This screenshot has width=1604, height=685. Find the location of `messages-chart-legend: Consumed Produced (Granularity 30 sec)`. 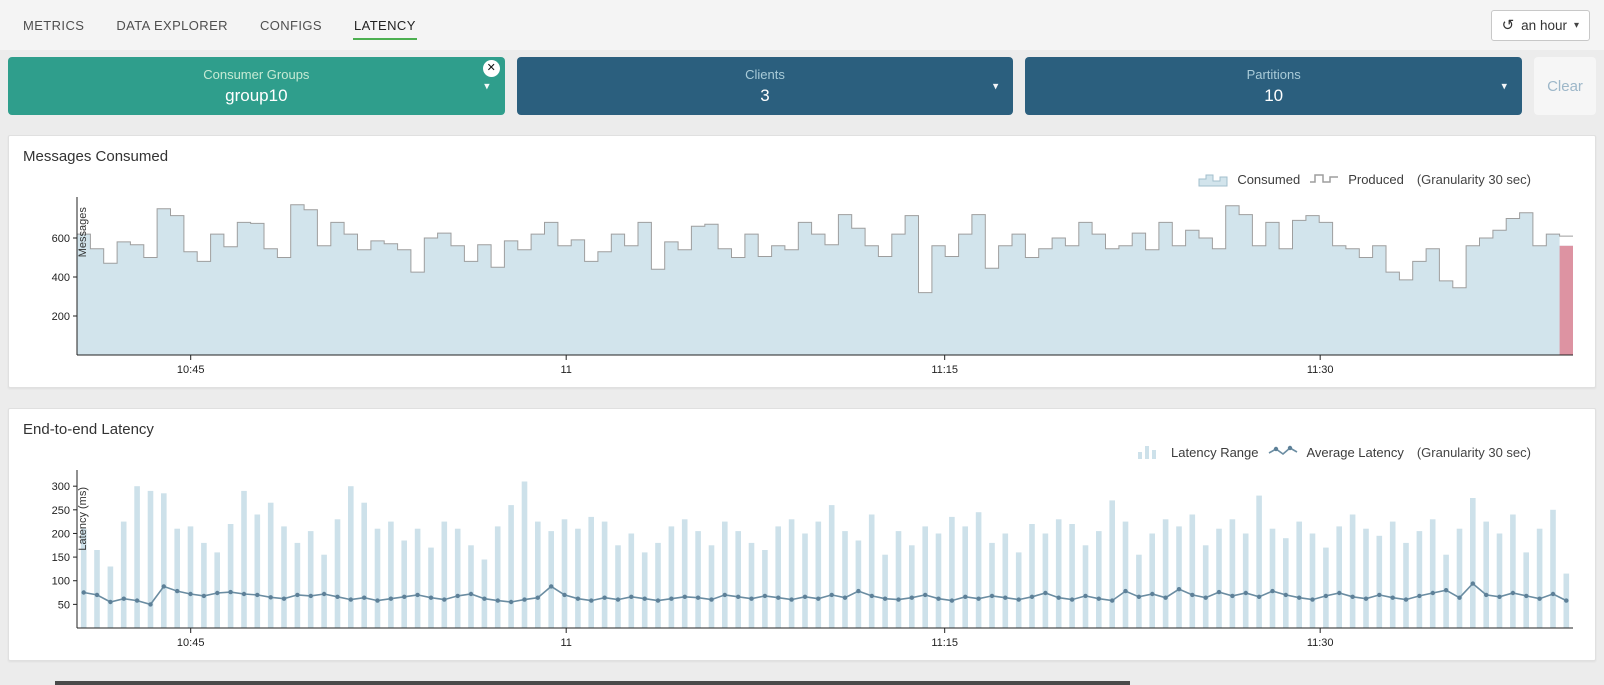

messages-chart-legend: Consumed Produced (Granularity 30 sec) is located at coordinates (802, 179).